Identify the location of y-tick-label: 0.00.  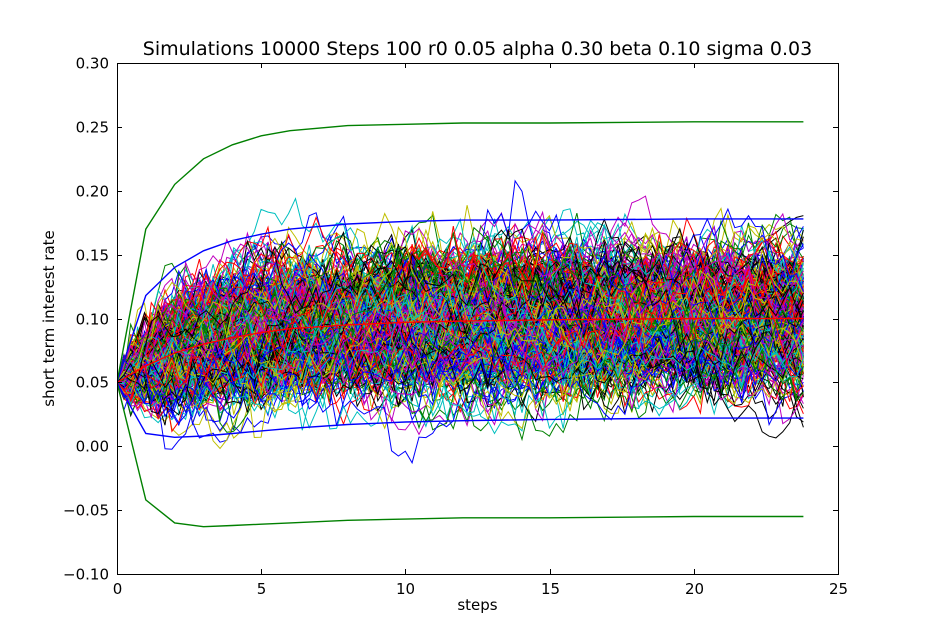
(92, 447).